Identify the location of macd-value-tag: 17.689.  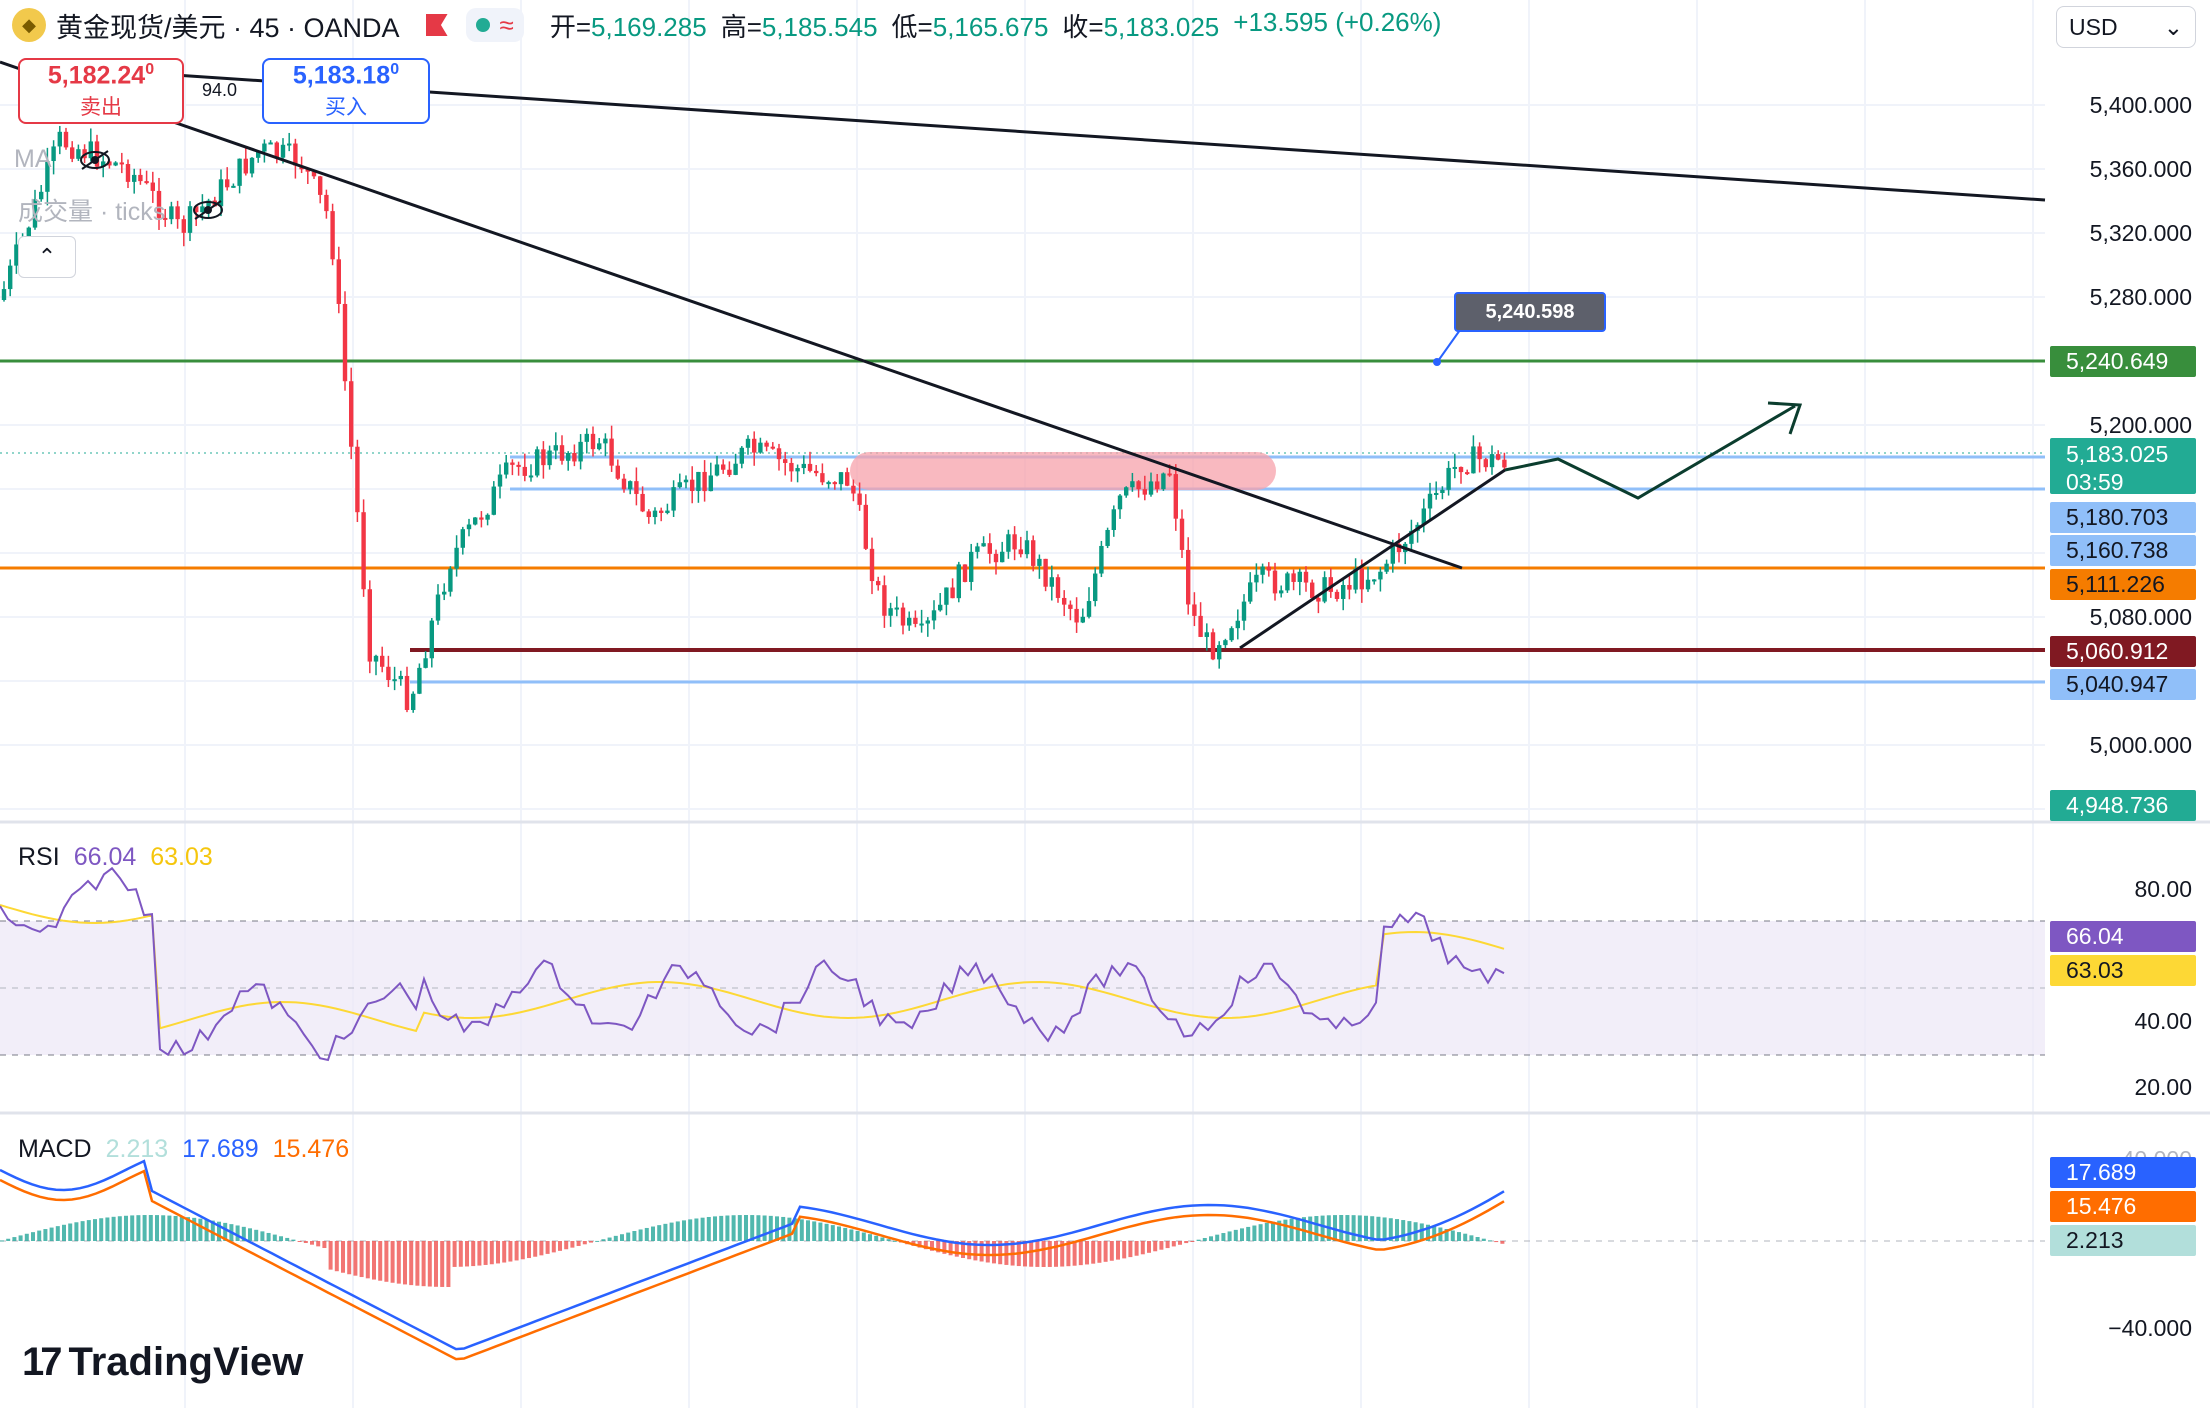
(2123, 1172).